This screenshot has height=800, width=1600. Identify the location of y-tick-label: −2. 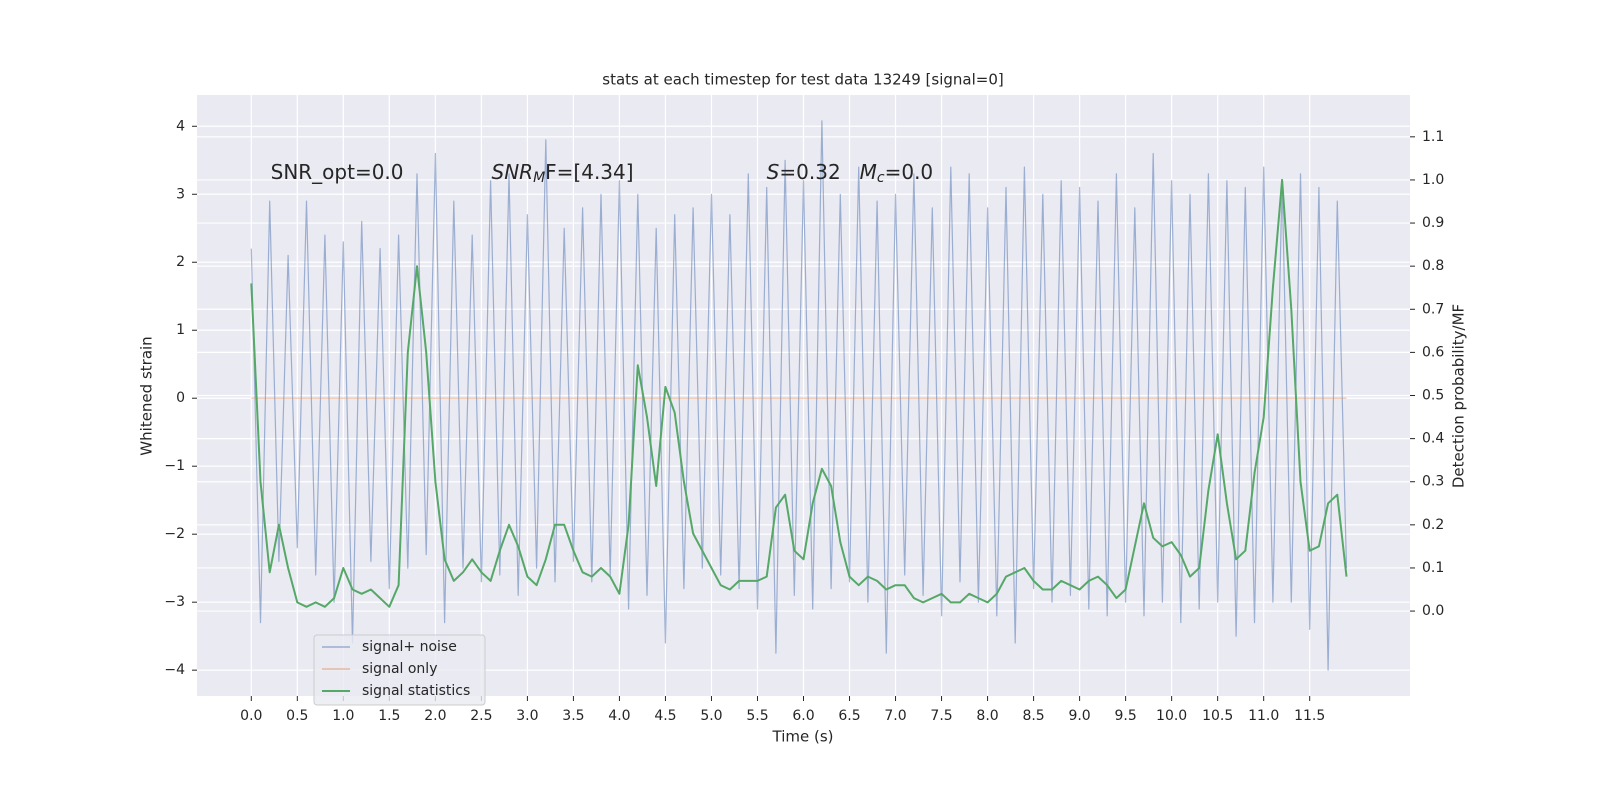
(174, 534).